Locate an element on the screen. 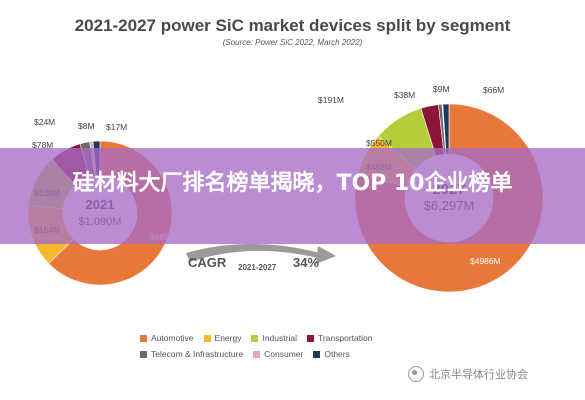 The image size is (585, 400). legend-item-telecom-infrastructure: Telecom & Infrastructure is located at coordinates (191, 354).